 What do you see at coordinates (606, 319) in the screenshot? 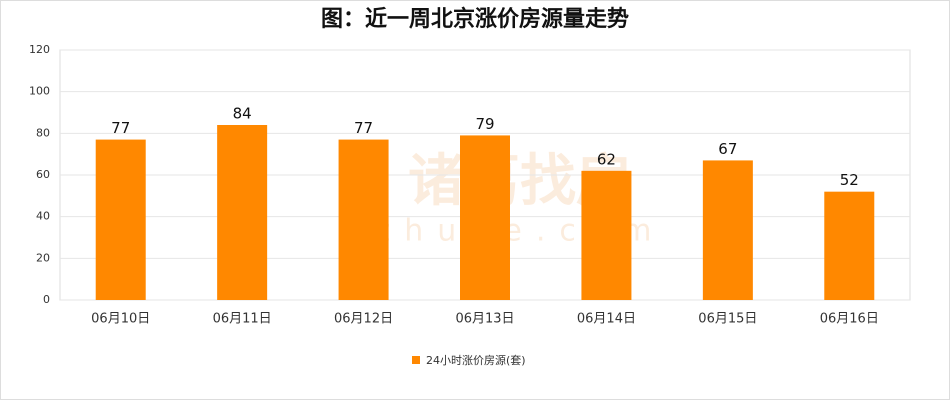
I see `x-tick-label: 06月14日` at bounding box center [606, 319].